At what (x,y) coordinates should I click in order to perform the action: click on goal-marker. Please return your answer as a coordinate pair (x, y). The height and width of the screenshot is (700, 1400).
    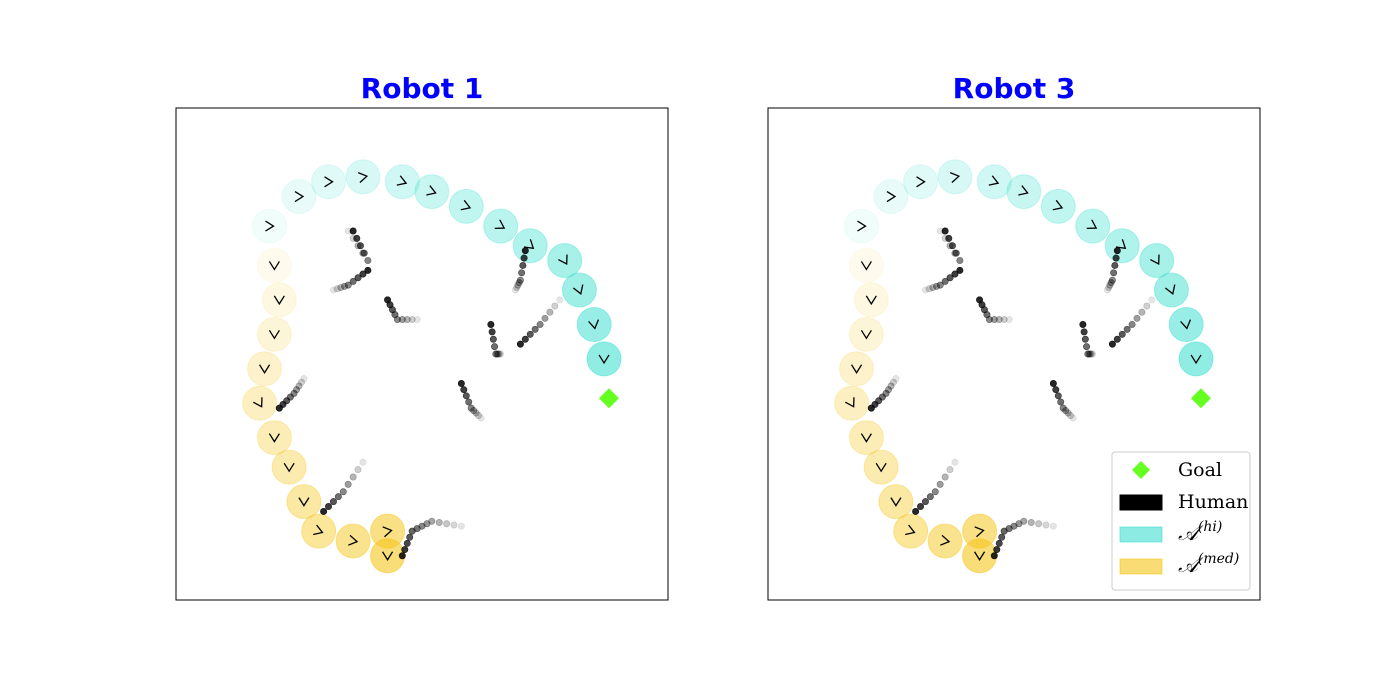
    Looking at the image, I should click on (608, 398).